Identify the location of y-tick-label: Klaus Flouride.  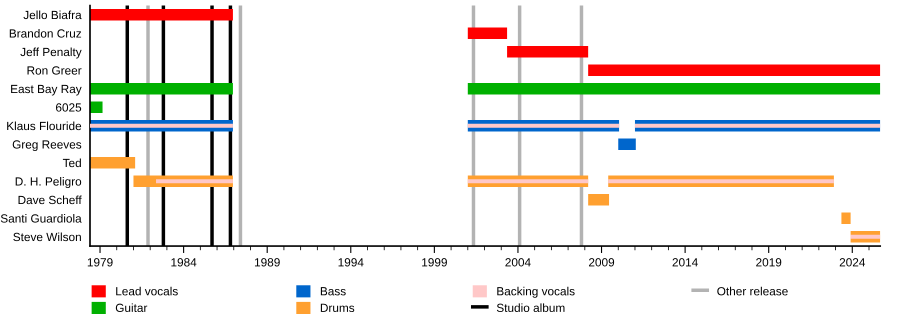
(44, 125).